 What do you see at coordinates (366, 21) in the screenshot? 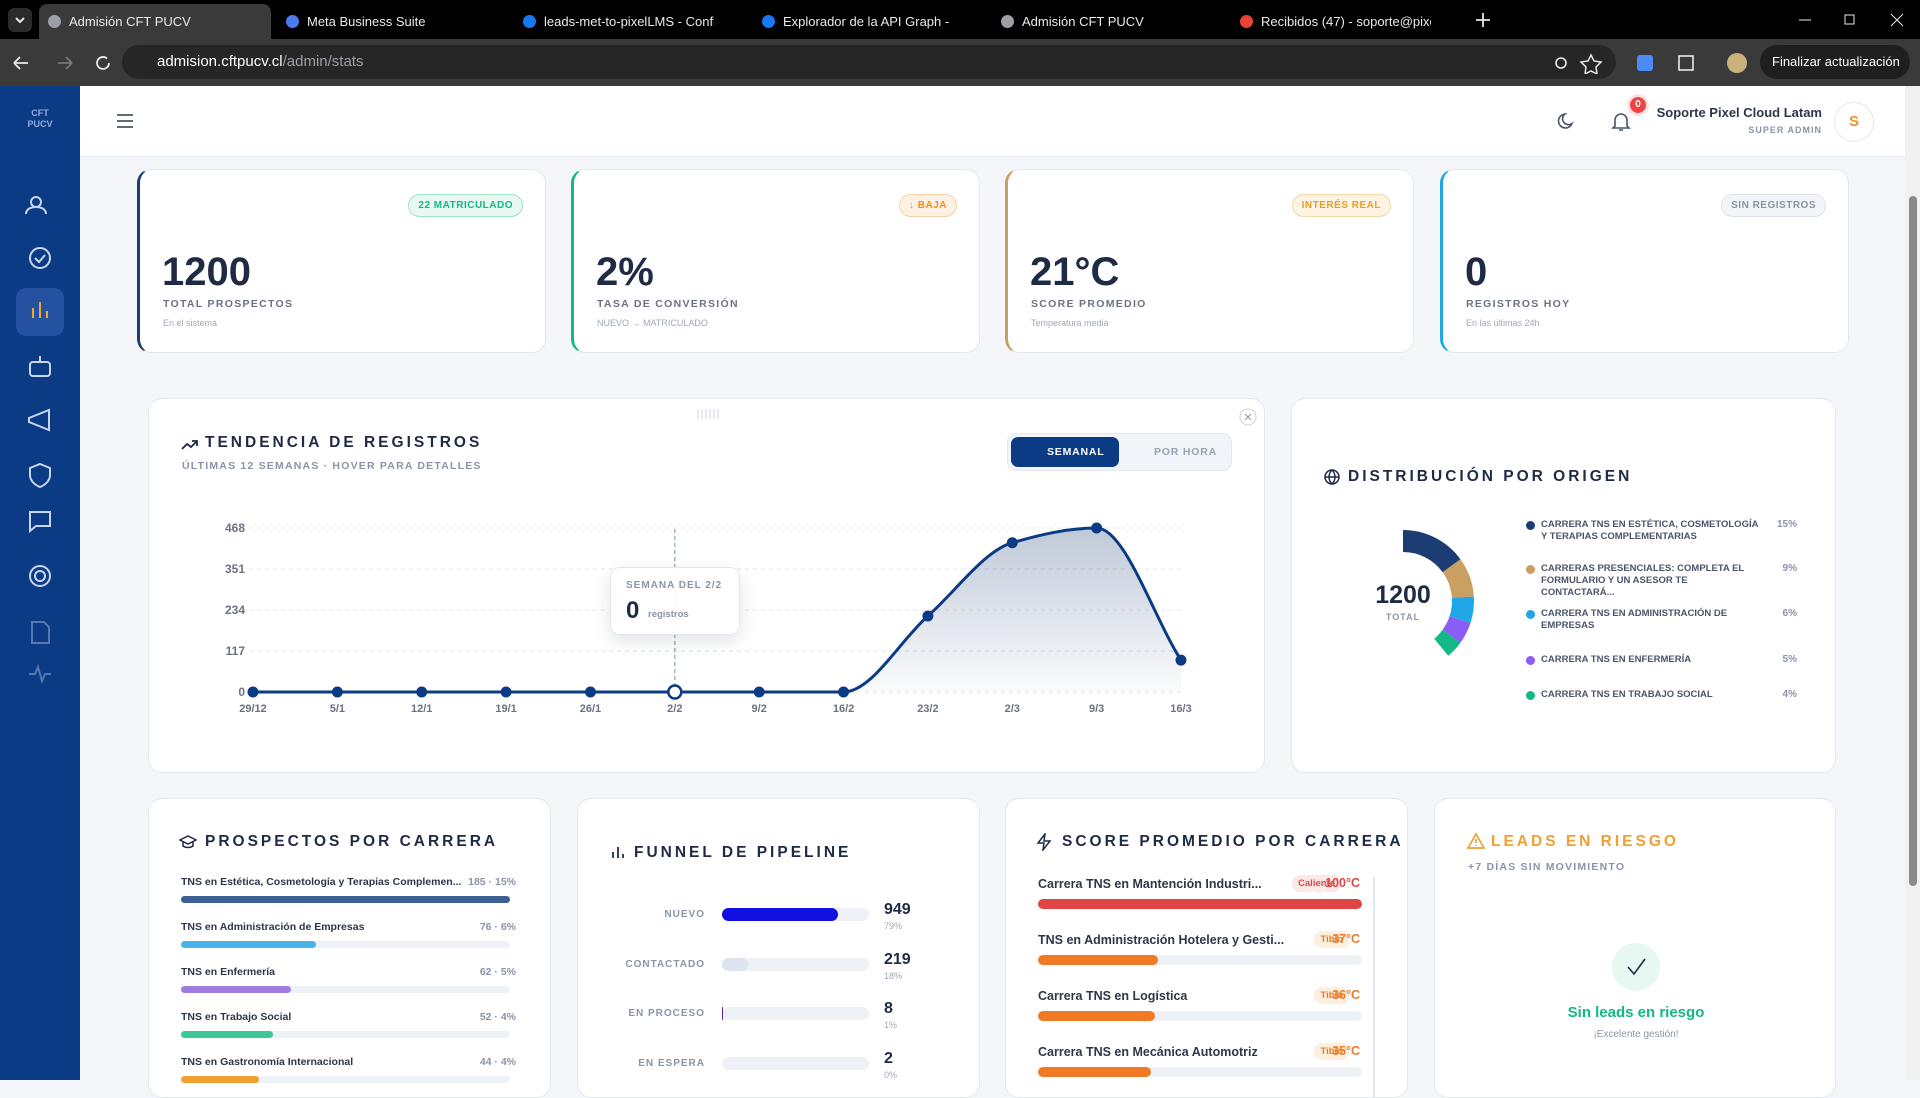
I see `tab-title: Meta Business Suite` at bounding box center [366, 21].